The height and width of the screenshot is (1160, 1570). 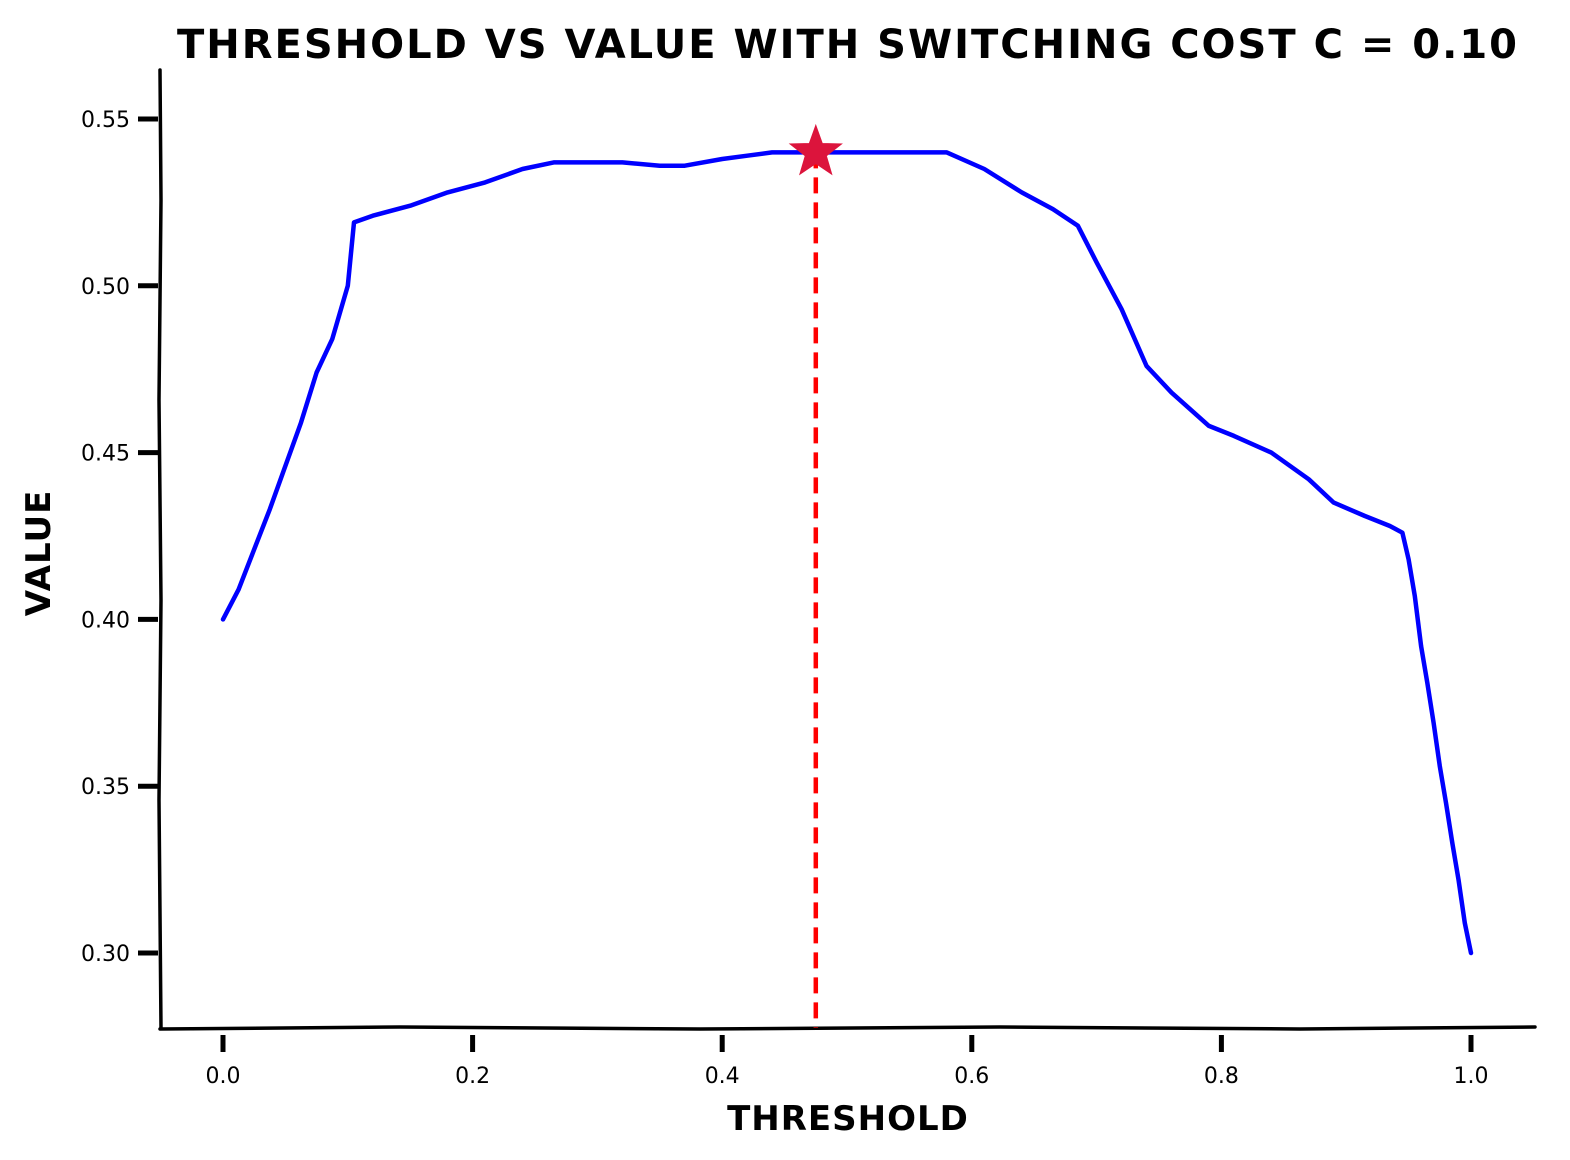 What do you see at coordinates (1471, 1076) in the screenshot?
I see `x-tick-label: 1.0` at bounding box center [1471, 1076].